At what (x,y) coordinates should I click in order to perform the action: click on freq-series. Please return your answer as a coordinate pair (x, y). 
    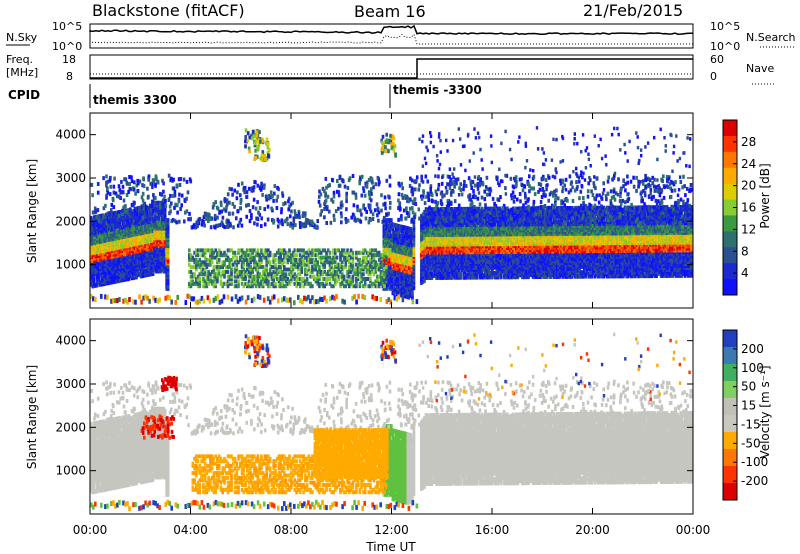
    Looking at the image, I should click on (391, 68).